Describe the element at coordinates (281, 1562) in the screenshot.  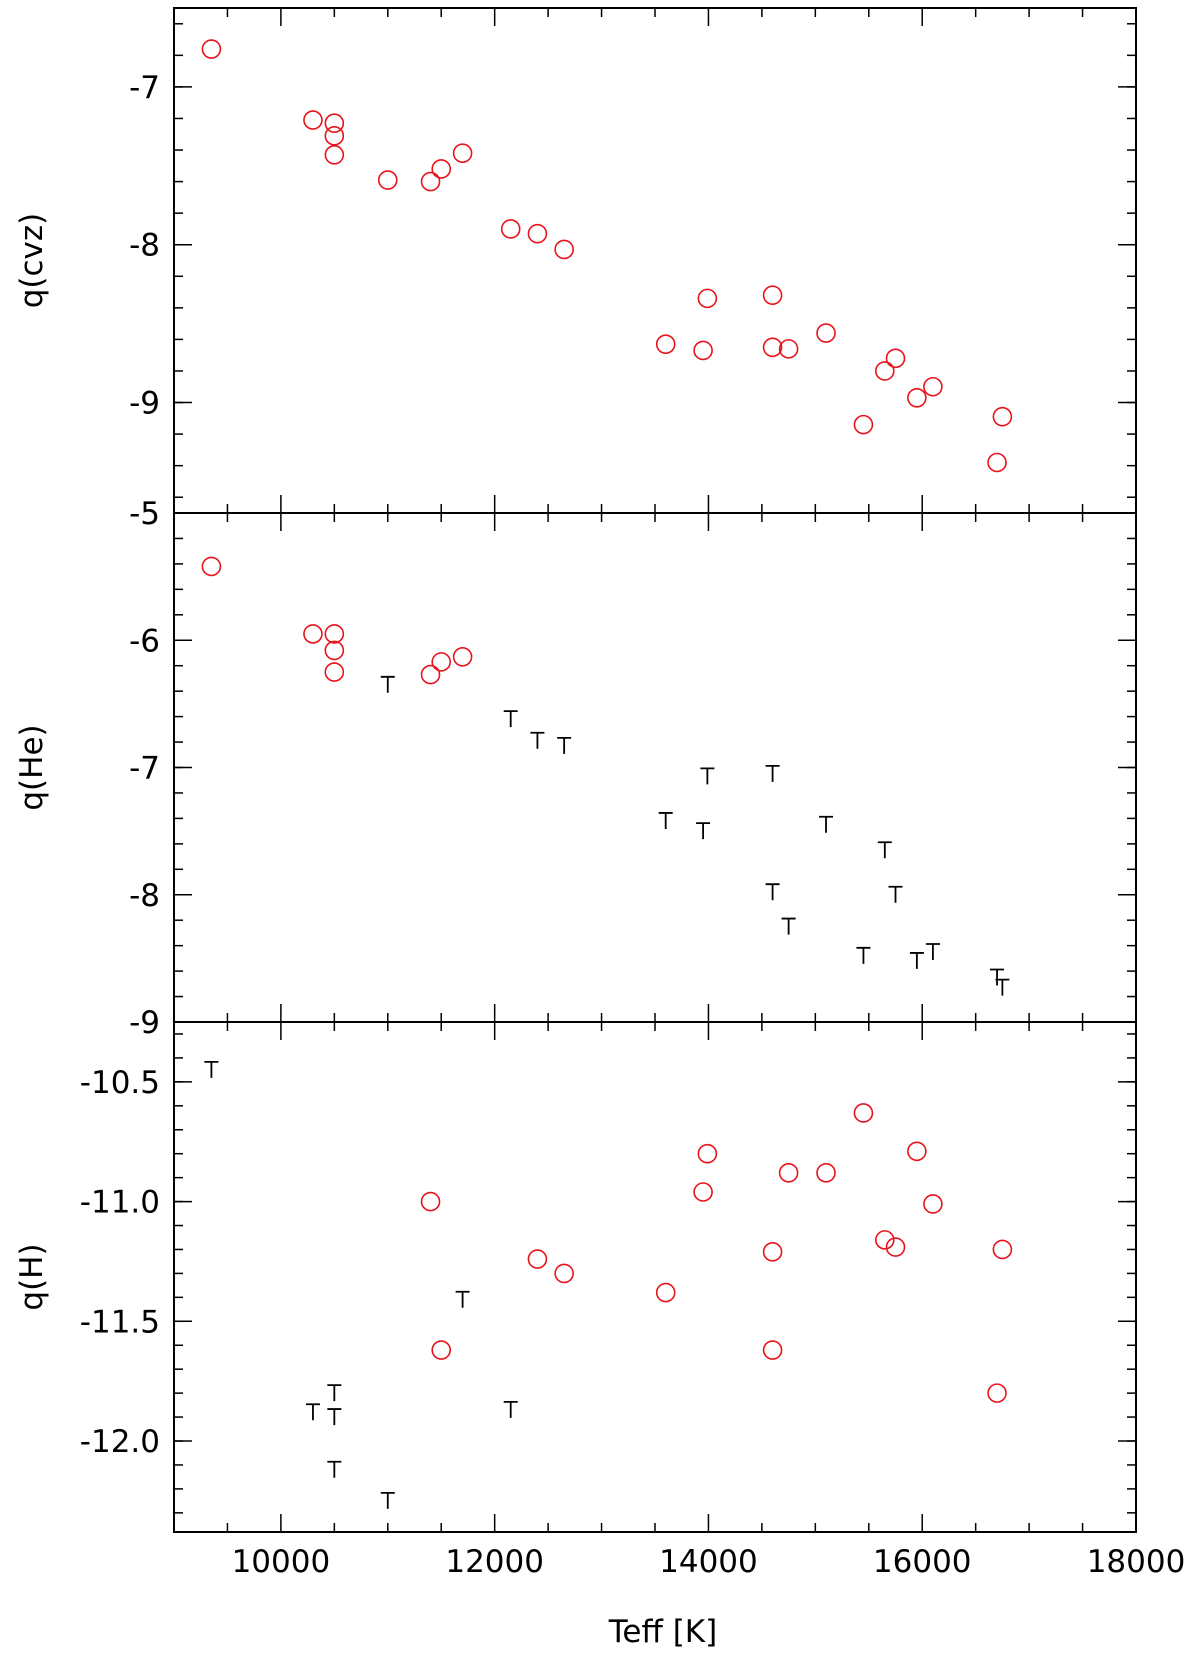
I see `x-tick-label: 10000` at that location.